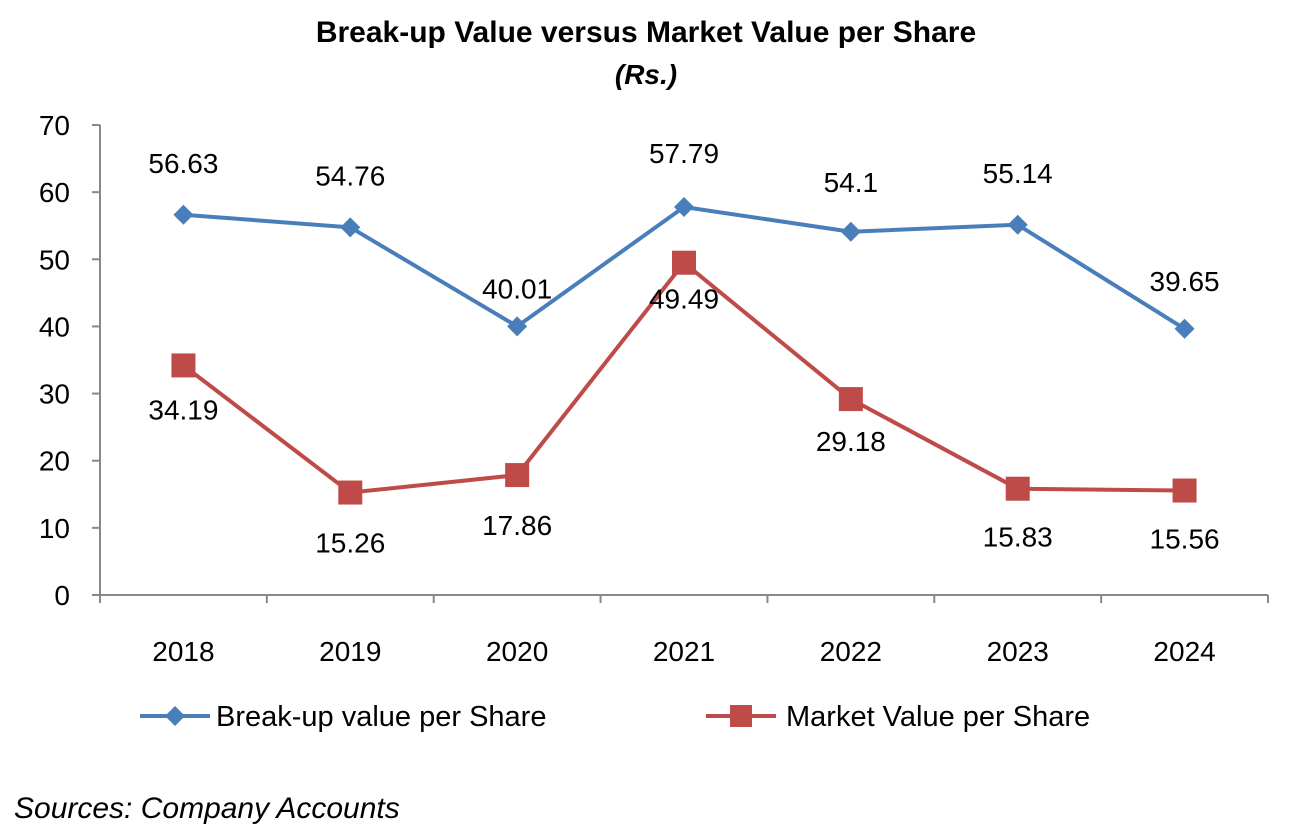  I want to click on y-tick-label: 40, so click(54, 326).